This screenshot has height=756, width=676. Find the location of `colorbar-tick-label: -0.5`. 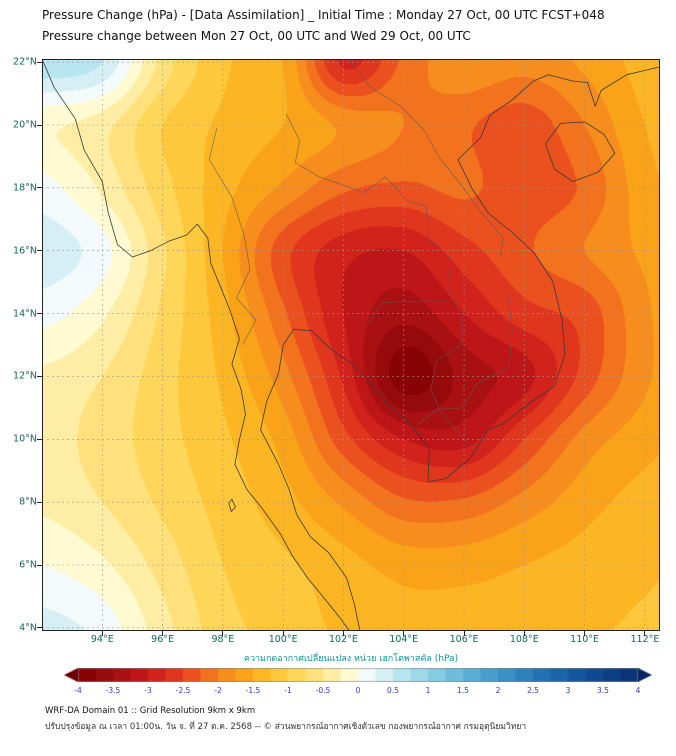

colorbar-tick-label: -0.5 is located at coordinates (323, 690).